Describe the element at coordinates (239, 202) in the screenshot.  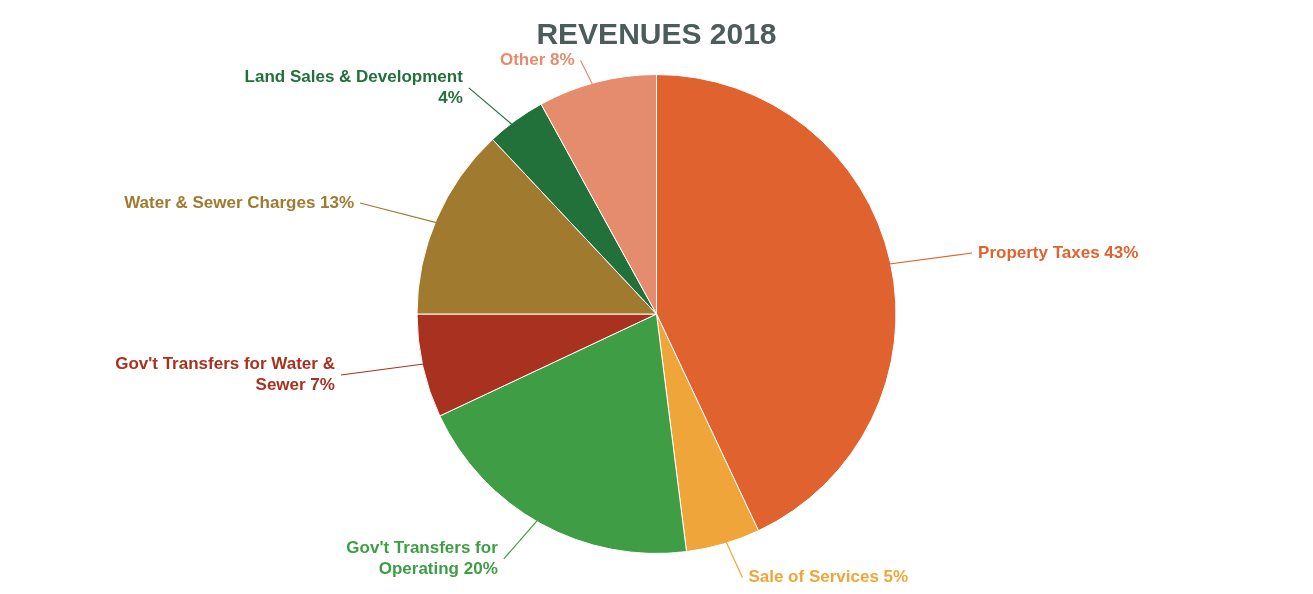
I see `slice-label: Water & Sewer Charges 13%` at that location.